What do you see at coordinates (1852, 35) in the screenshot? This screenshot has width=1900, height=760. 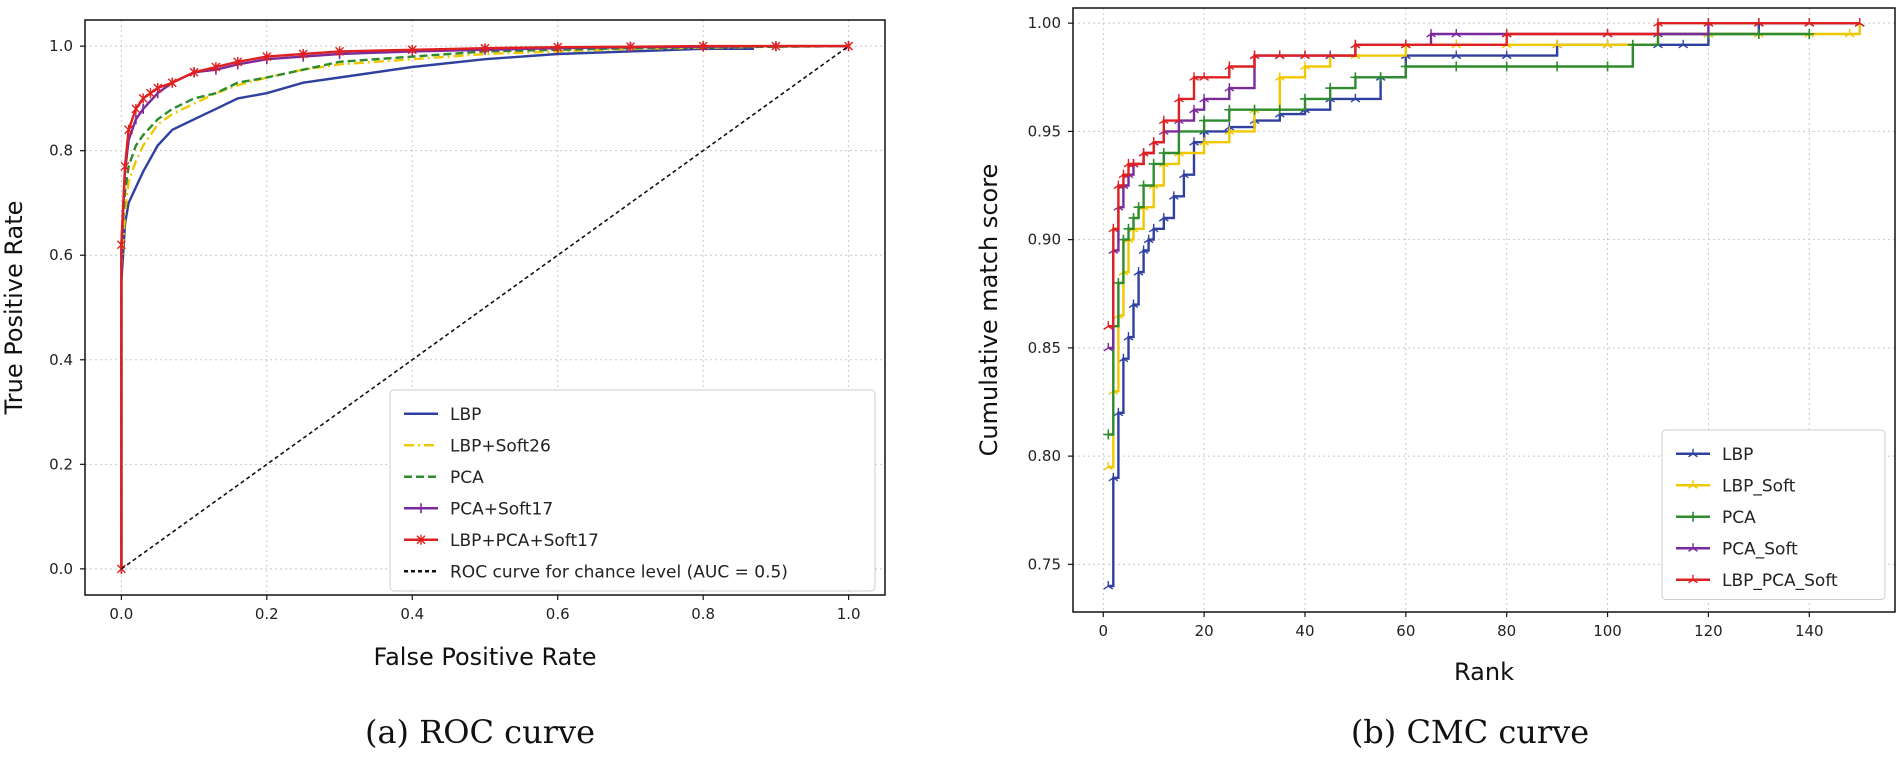 I see `cmc-series-1-point-26-c` at bounding box center [1852, 35].